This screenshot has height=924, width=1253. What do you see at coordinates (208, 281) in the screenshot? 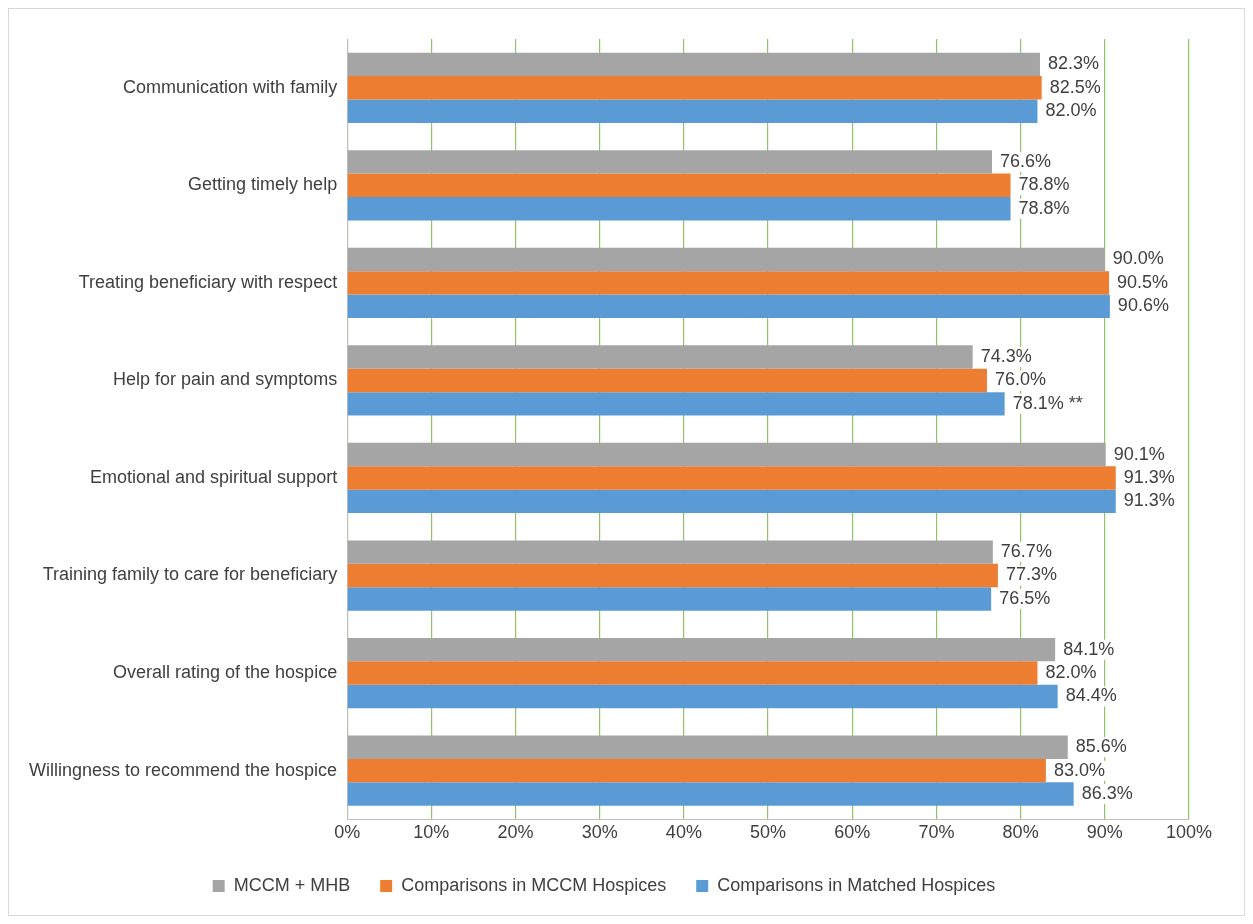
I see `y-tick-label: Treating beneficiary with respect` at bounding box center [208, 281].